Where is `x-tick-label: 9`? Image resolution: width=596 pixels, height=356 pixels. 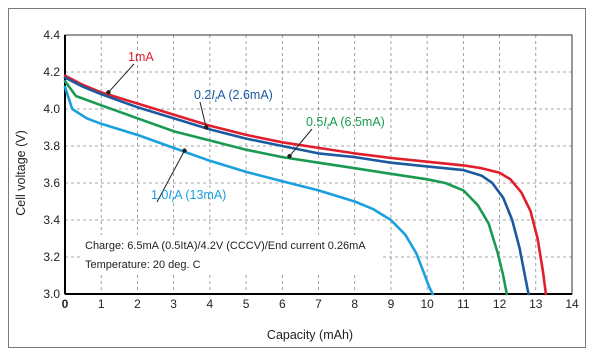
x-tick-label: 9 is located at coordinates (391, 304).